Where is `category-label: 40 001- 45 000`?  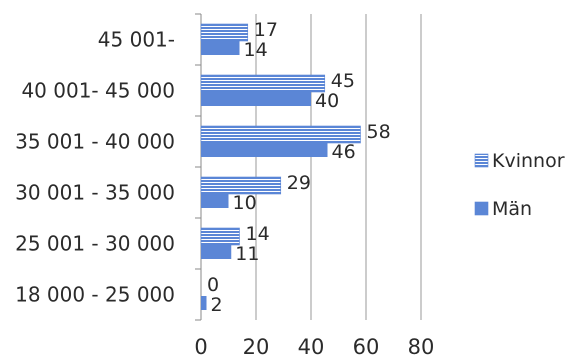
category-label: 40 001- 45 000 is located at coordinates (98, 91).